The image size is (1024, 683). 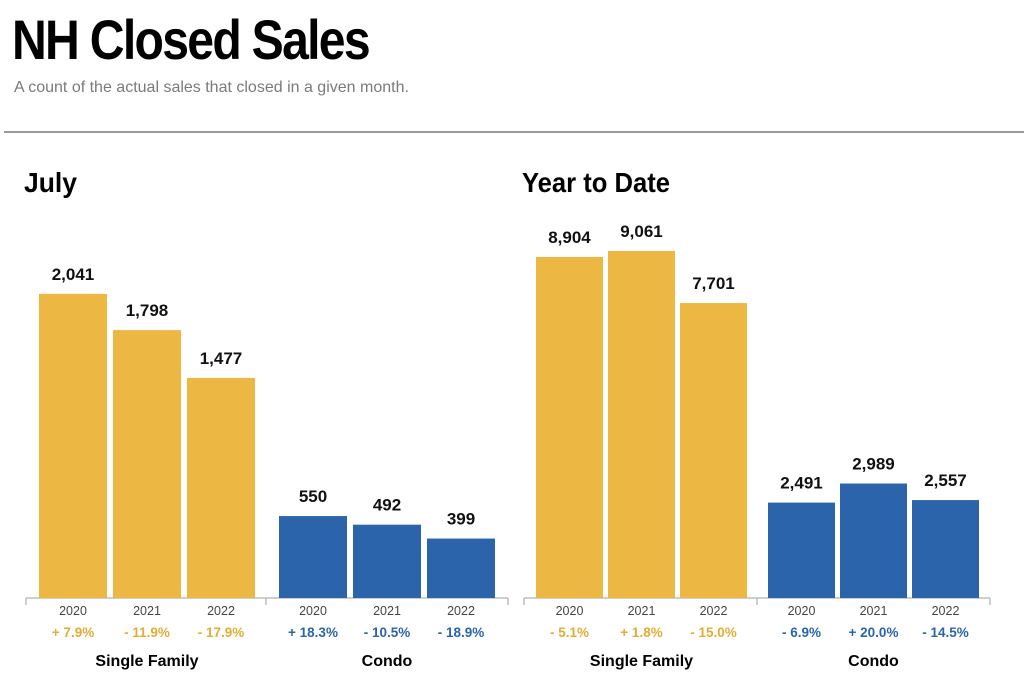 What do you see at coordinates (596, 182) in the screenshot?
I see `ytd-panel-title: Year to Date` at bounding box center [596, 182].